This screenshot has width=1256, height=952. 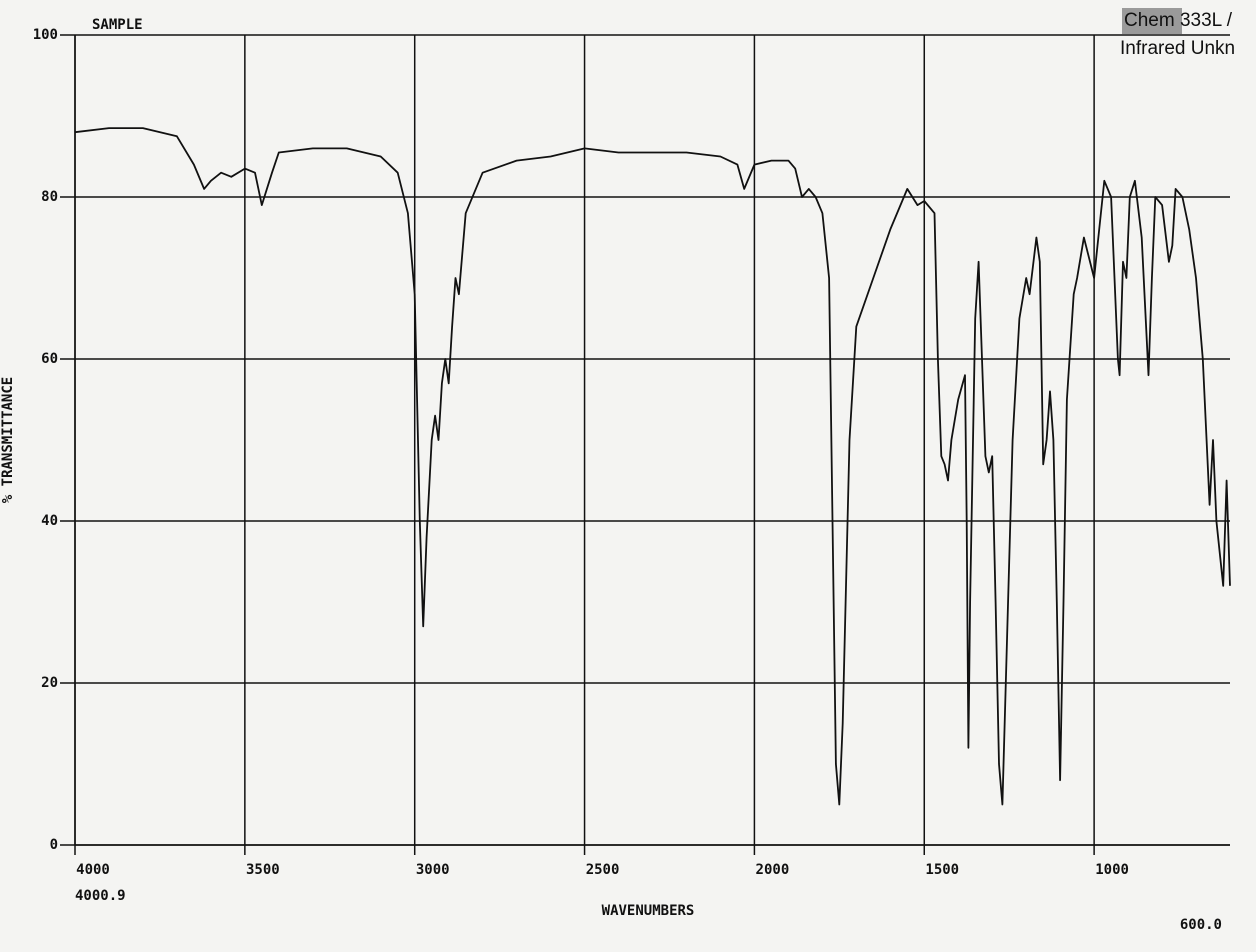 I want to click on y-tick-label: 60, so click(x=49, y=359).